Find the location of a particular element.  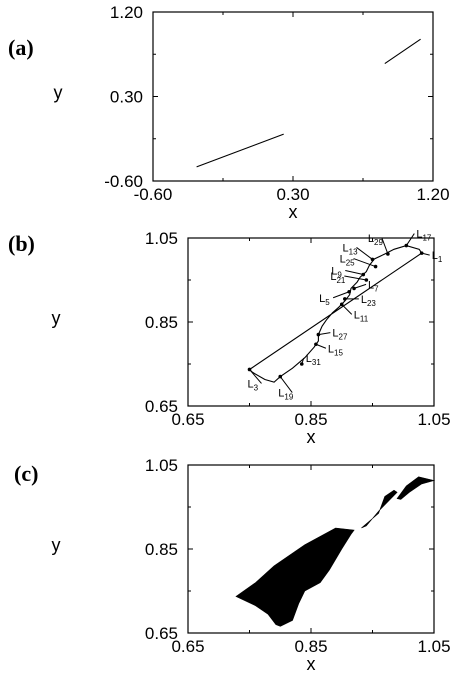

annotation-sub: 13 is located at coordinates (353, 251).